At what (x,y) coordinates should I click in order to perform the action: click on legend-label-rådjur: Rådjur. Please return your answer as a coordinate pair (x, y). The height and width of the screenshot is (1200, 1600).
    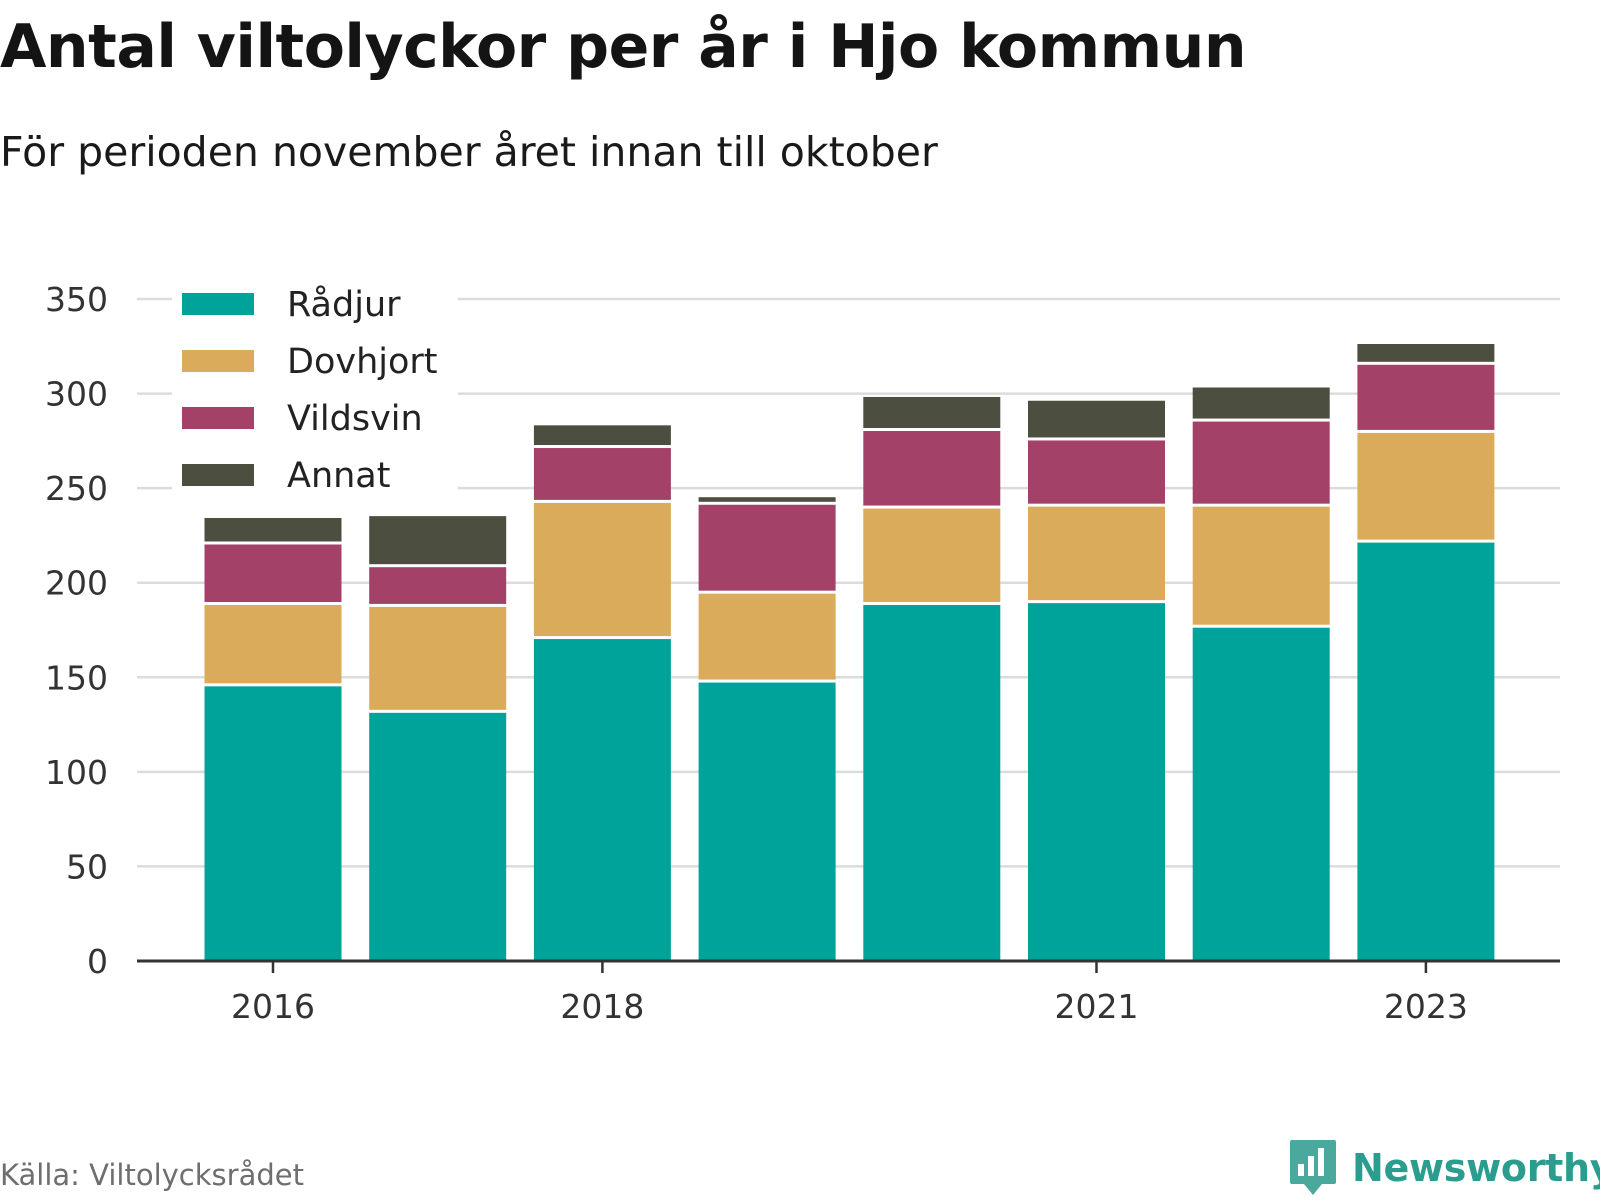
    Looking at the image, I should click on (344, 304).